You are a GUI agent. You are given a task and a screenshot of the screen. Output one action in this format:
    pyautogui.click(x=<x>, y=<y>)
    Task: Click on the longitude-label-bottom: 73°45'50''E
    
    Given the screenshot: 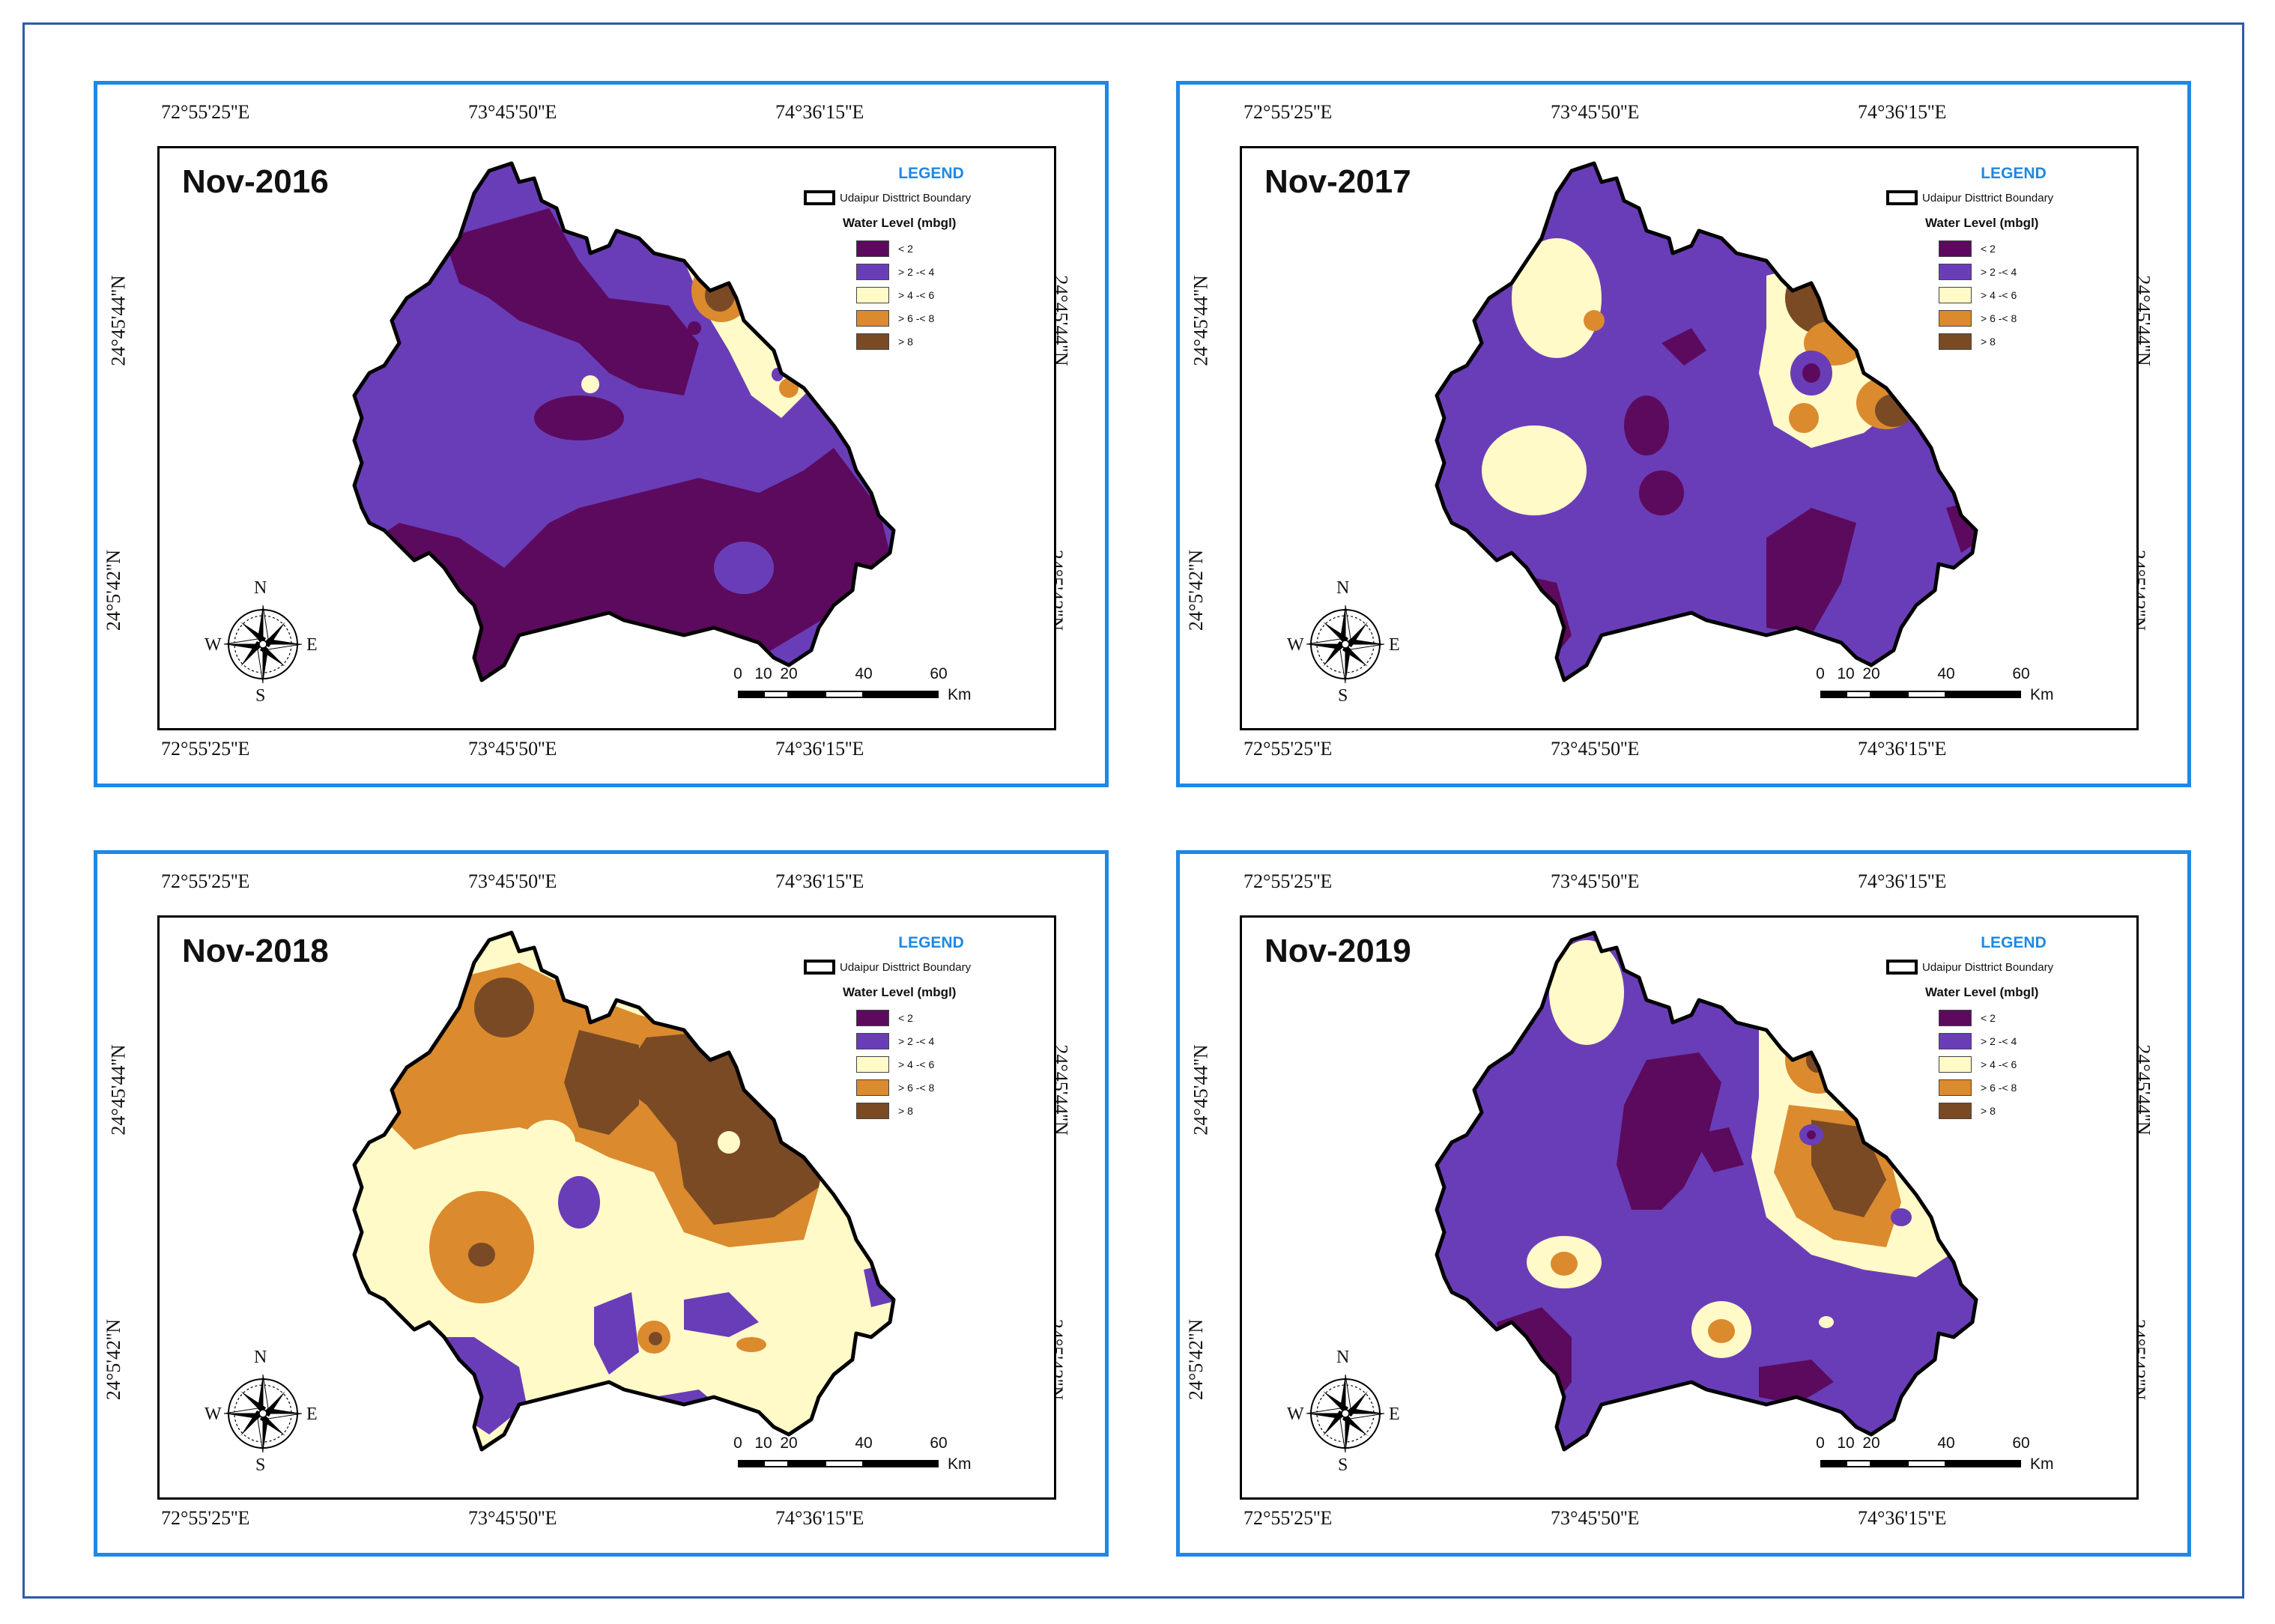 What is the action you would take?
    pyautogui.click(x=1596, y=749)
    